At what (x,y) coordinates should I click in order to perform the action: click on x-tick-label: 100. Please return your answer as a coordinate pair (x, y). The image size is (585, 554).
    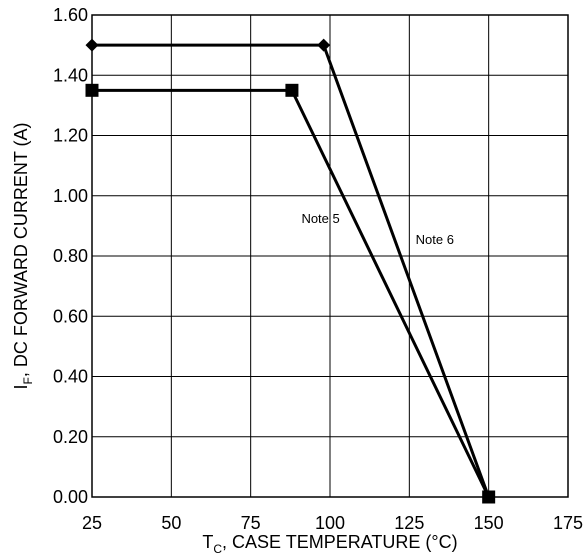
    Looking at the image, I should click on (330, 523).